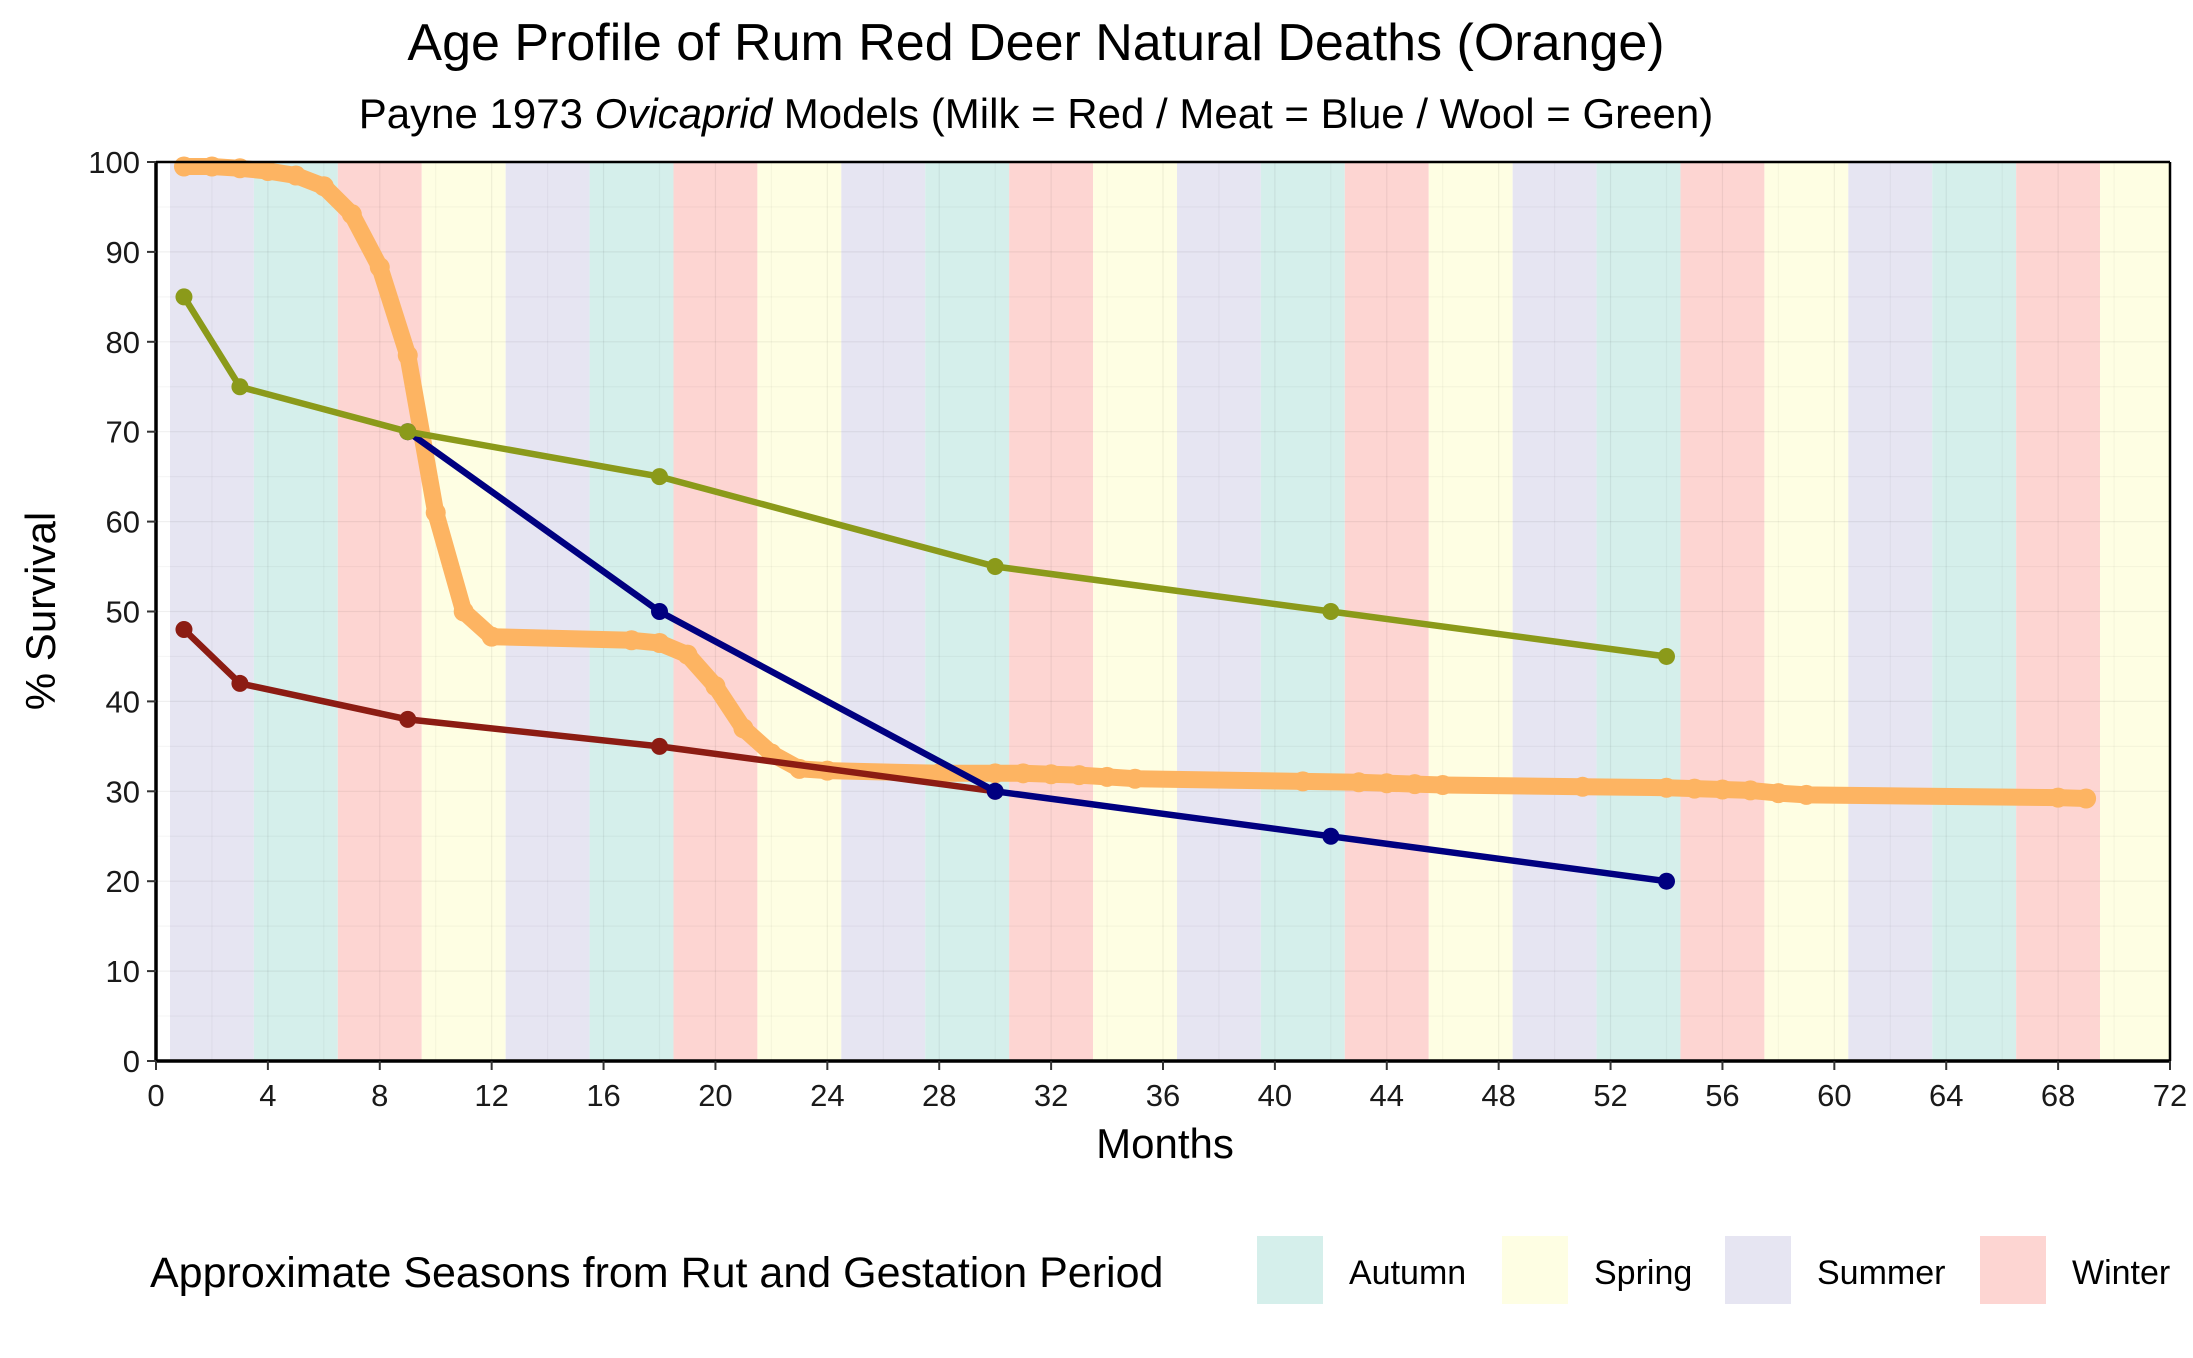  What do you see at coordinates (1165, 1143) in the screenshot?
I see `x-axis-title: Months` at bounding box center [1165, 1143].